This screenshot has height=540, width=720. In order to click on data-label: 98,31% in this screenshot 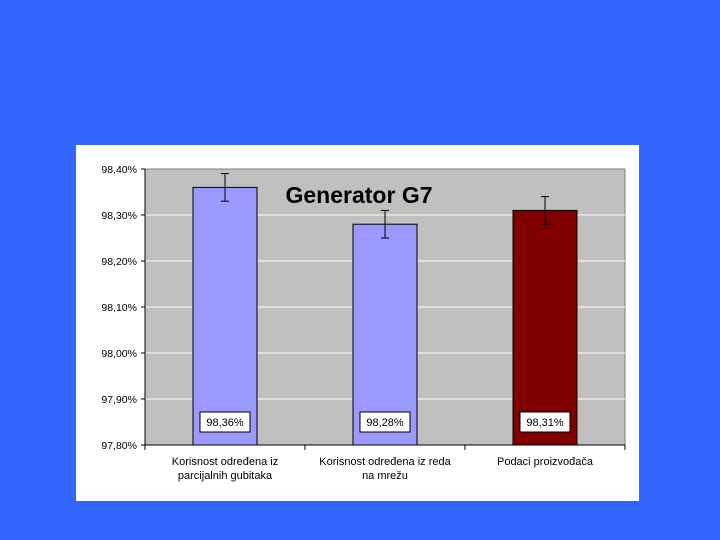, I will do `click(545, 423)`.